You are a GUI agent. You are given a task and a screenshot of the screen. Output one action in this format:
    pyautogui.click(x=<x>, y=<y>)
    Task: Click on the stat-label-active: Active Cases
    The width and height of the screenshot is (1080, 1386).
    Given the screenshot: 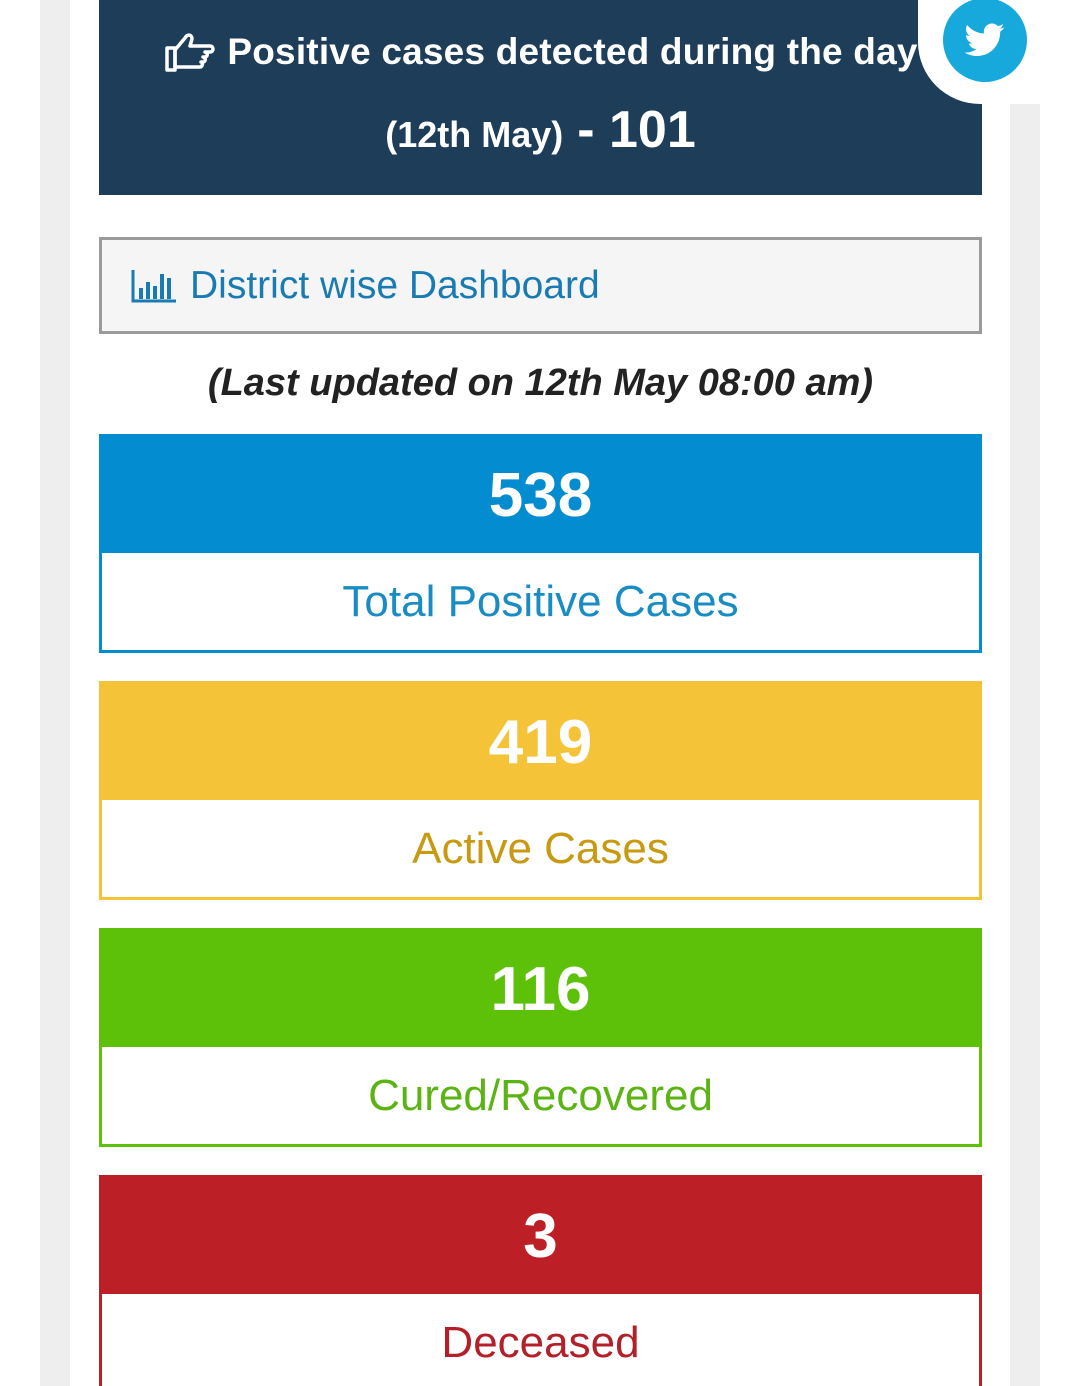 What is the action you would take?
    pyautogui.click(x=540, y=848)
    